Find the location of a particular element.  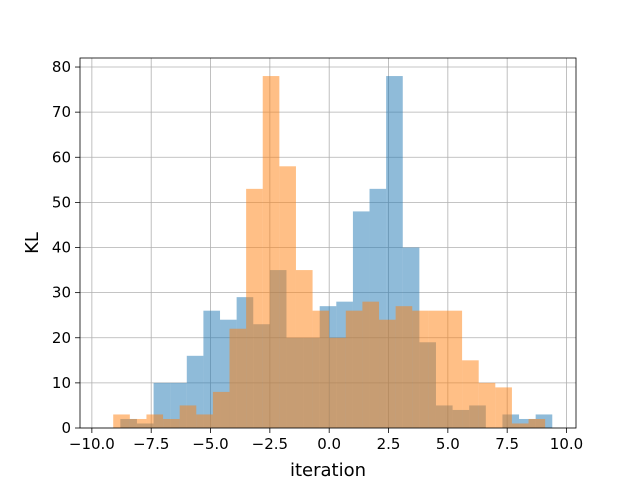

y-tick-label: 80 is located at coordinates (61, 67).